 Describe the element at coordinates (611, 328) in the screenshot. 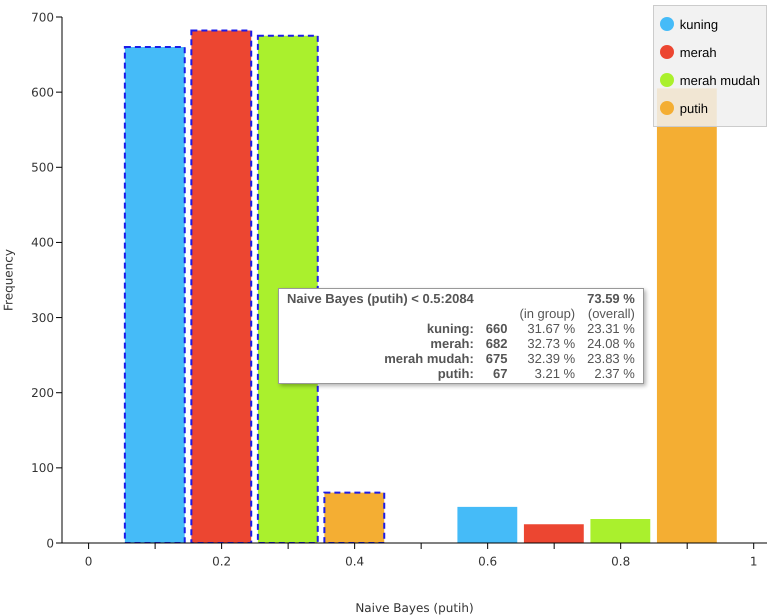

I see `annotation: 23.31 %` at that location.